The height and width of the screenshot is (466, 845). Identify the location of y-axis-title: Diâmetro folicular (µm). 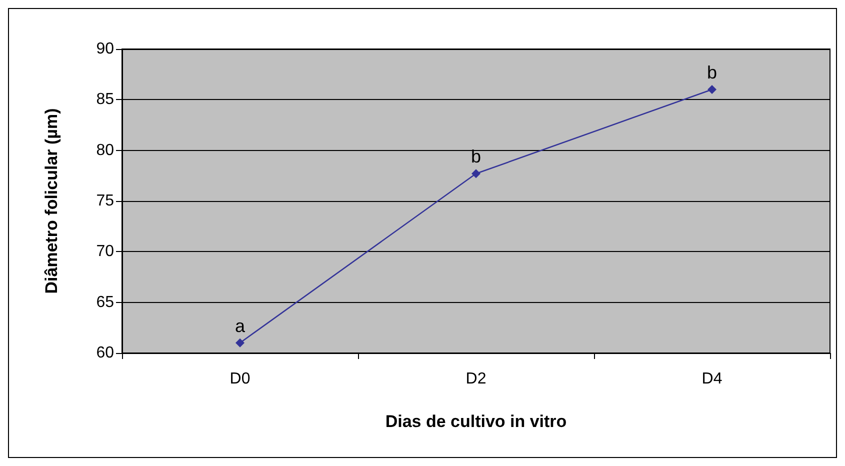
(51, 201).